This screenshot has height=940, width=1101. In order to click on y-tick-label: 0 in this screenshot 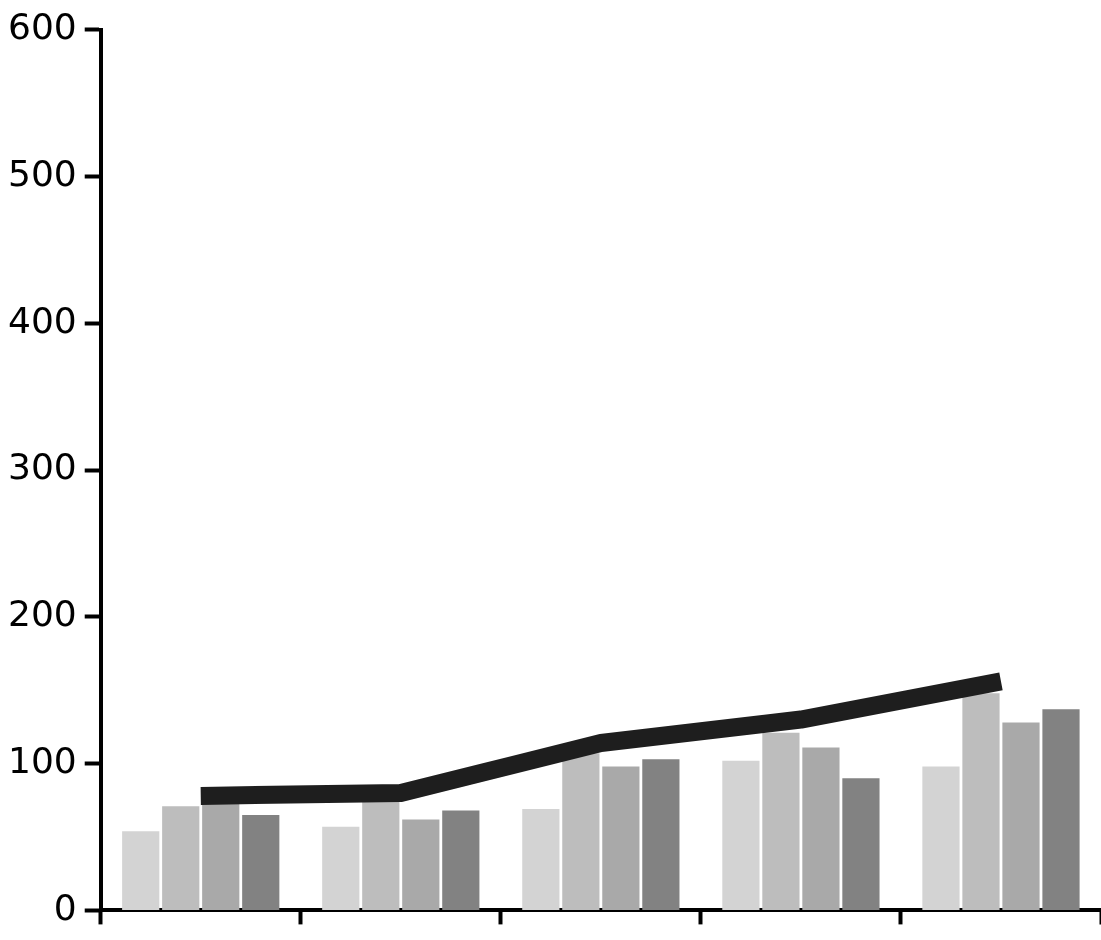, I will do `click(65, 907)`.